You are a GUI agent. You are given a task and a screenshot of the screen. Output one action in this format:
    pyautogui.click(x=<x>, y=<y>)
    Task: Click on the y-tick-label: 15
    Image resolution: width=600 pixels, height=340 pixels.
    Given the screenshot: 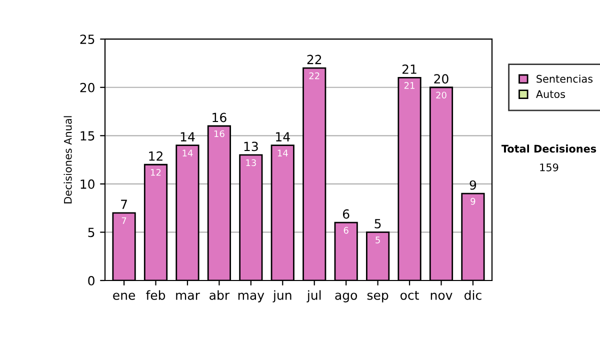 What is the action you would take?
    pyautogui.click(x=87, y=136)
    